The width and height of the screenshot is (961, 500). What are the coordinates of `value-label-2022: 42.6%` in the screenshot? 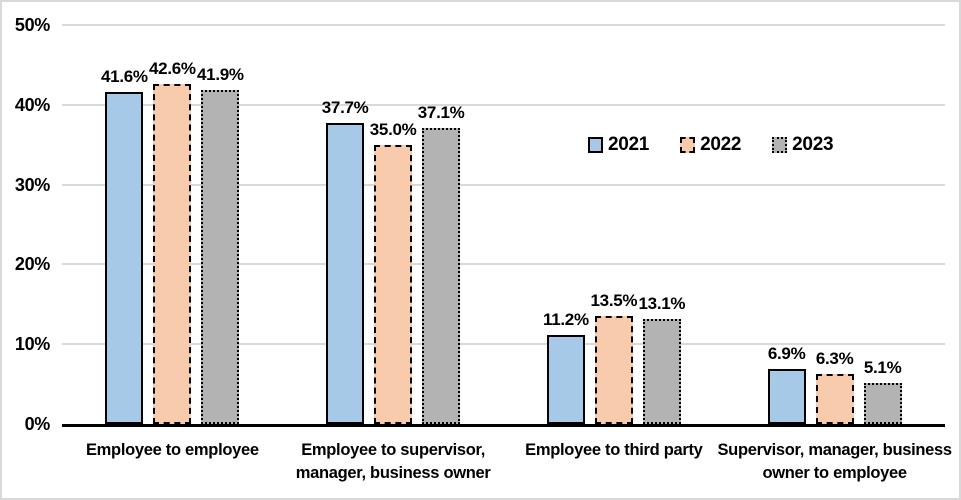 It's located at (172, 69).